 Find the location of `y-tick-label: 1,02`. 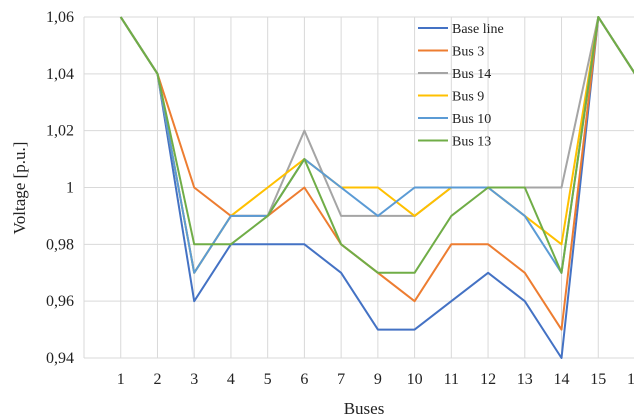

y-tick-label: 1,02 is located at coordinates (60, 131).